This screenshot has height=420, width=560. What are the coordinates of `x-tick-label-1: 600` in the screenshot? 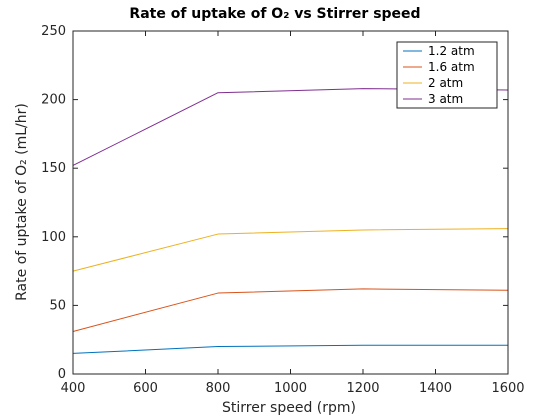 It's located at (145, 388).